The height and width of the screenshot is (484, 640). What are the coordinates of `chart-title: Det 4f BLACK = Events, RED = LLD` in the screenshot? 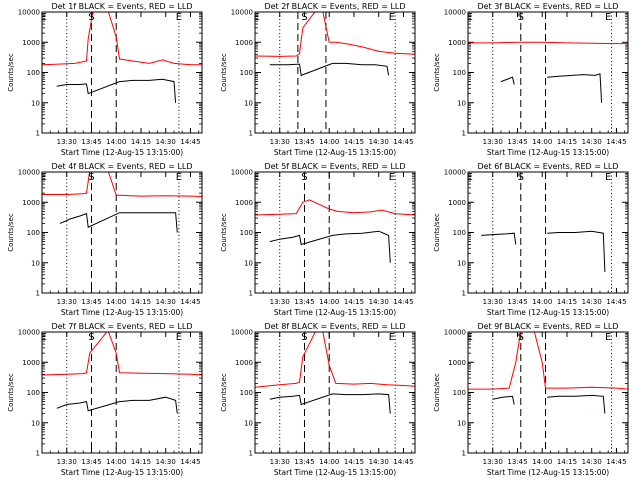 It's located at (121, 166).